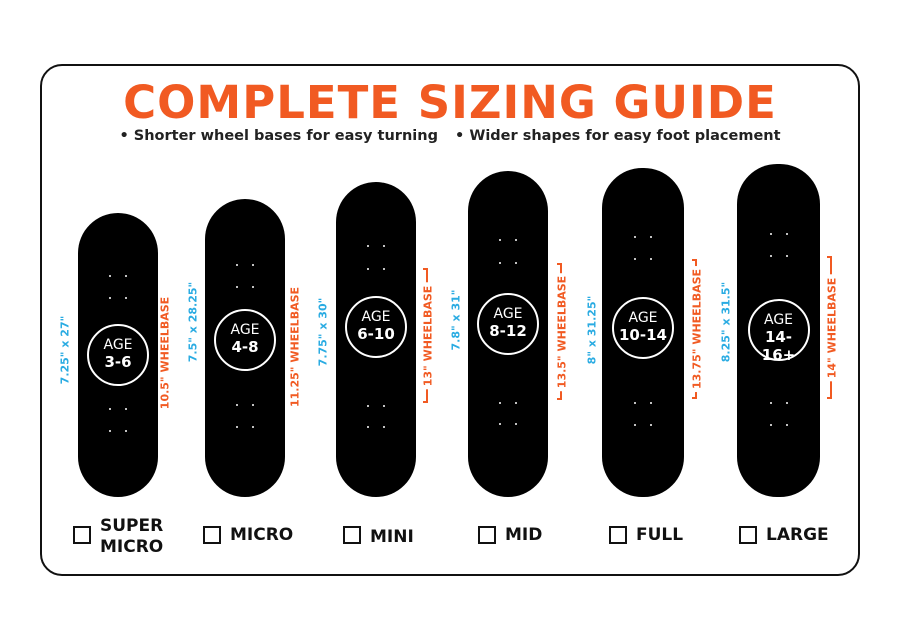  What do you see at coordinates (562, 331) in the screenshot?
I see `wheelbase-label: 13.5" WHEELBASE` at bounding box center [562, 331].